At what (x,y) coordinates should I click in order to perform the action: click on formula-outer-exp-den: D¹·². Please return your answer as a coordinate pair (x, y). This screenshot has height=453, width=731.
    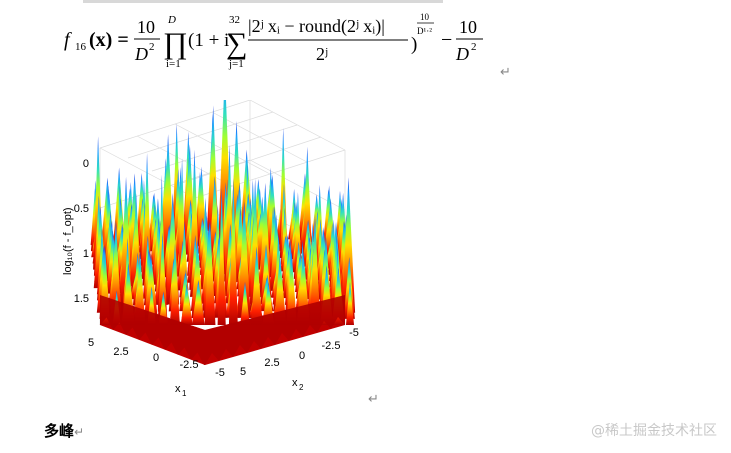
    Looking at the image, I should click on (424, 31).